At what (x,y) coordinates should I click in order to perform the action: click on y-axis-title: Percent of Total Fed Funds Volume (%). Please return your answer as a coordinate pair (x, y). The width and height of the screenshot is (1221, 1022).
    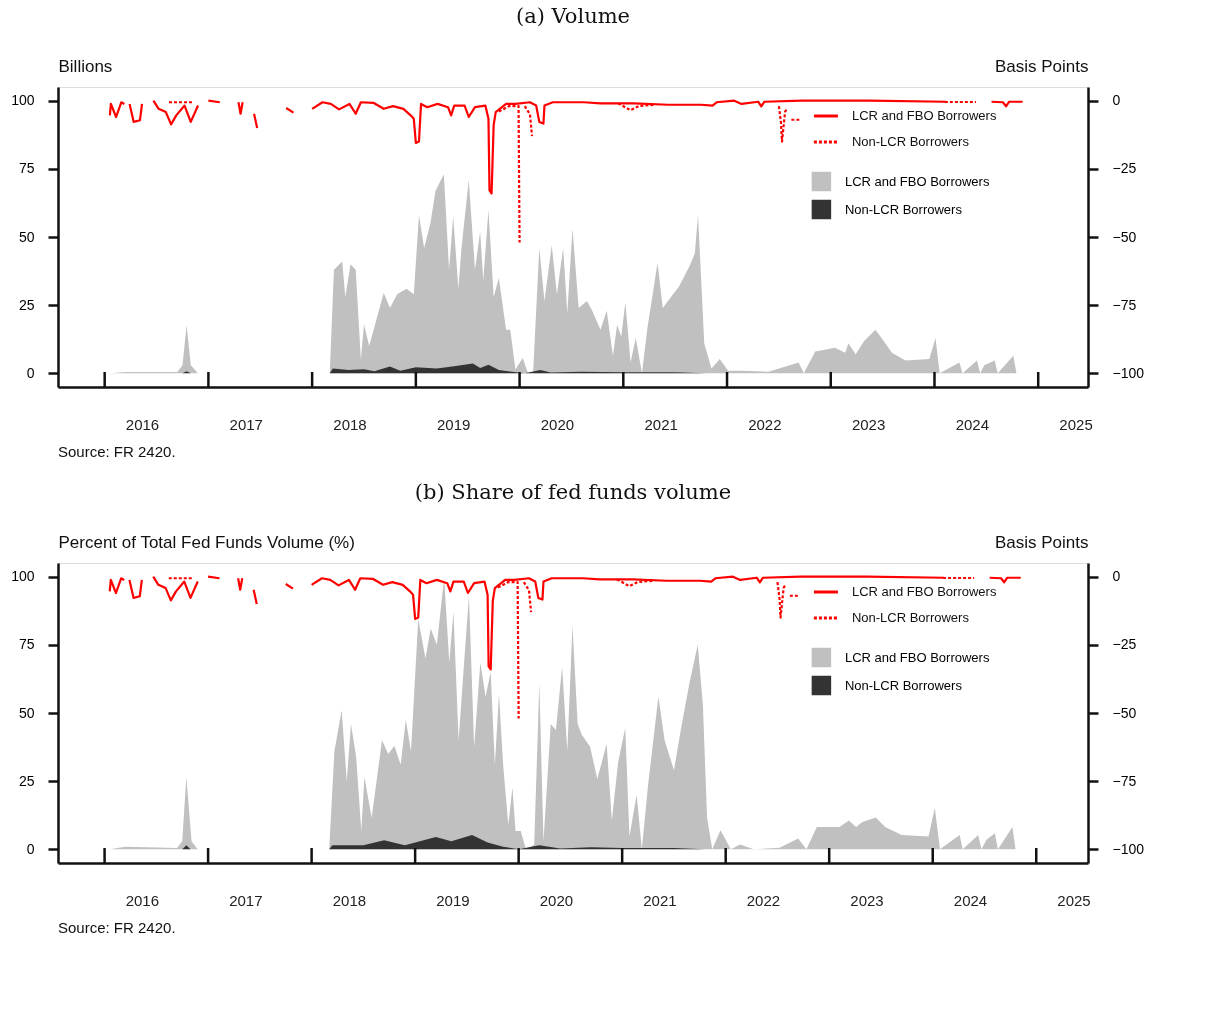
    Looking at the image, I should click on (206, 542).